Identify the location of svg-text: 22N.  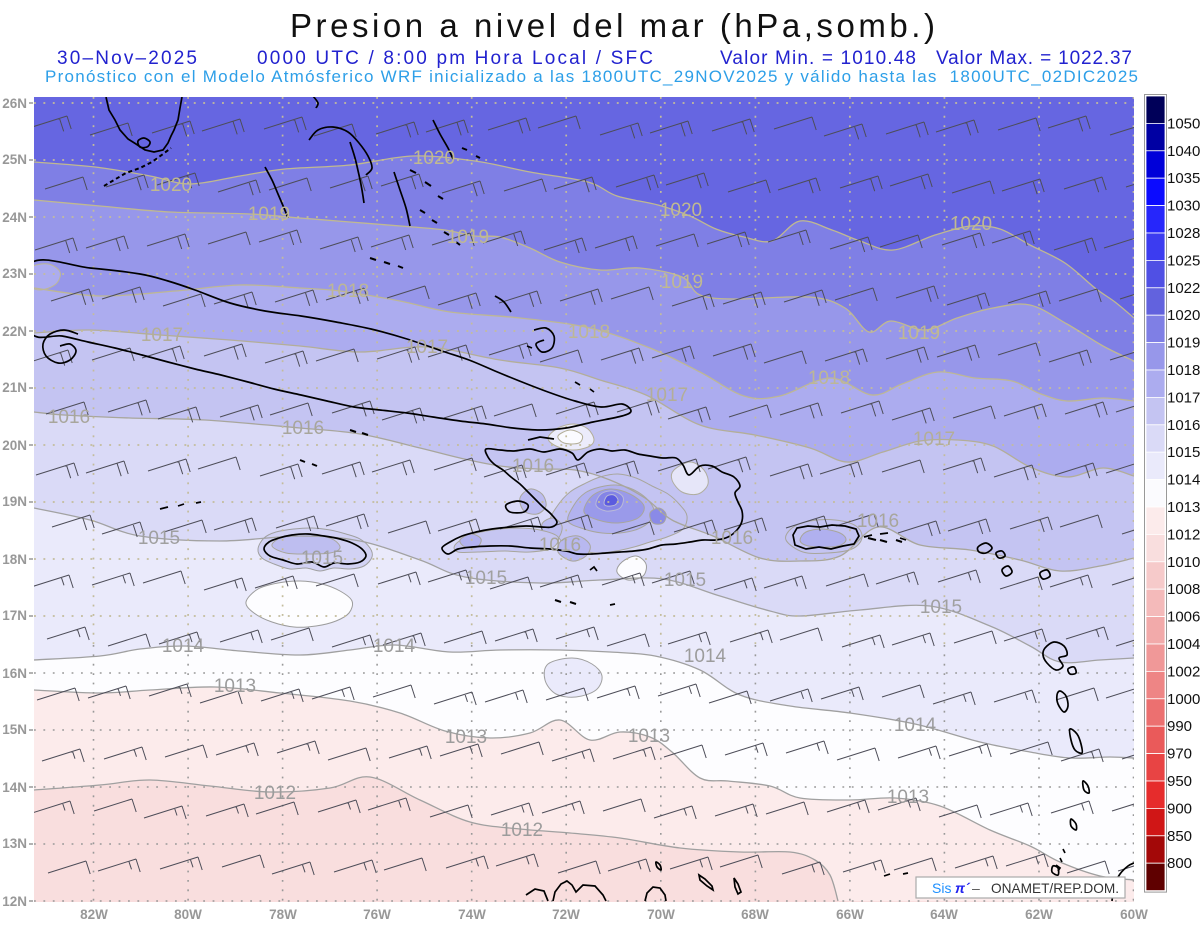
(14, 331).